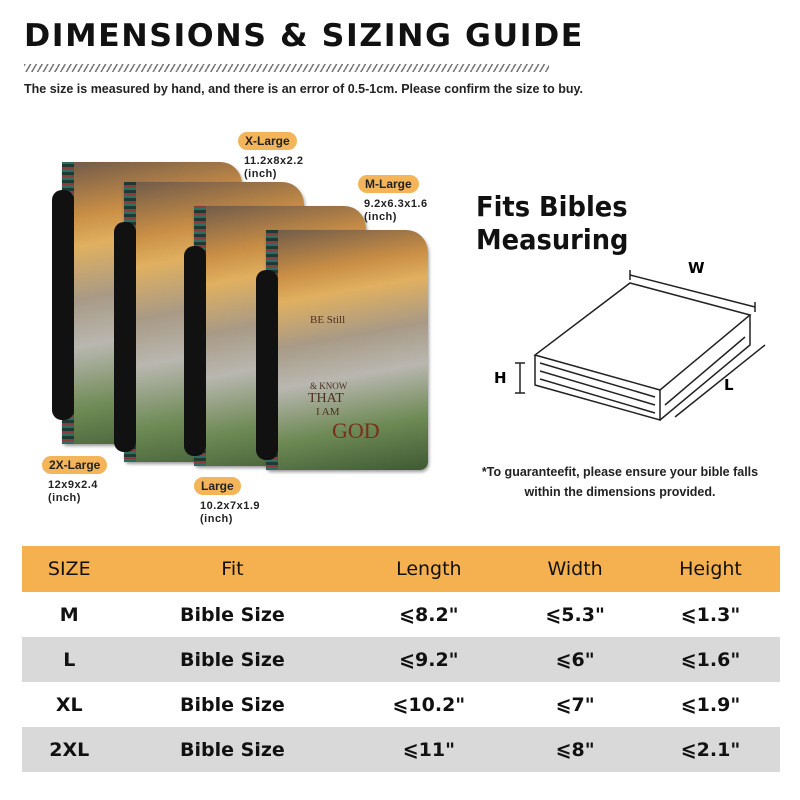 Image resolution: width=800 pixels, height=800 pixels. Describe the element at coordinates (69, 569) in the screenshot. I see `header-size: SIZE` at that location.